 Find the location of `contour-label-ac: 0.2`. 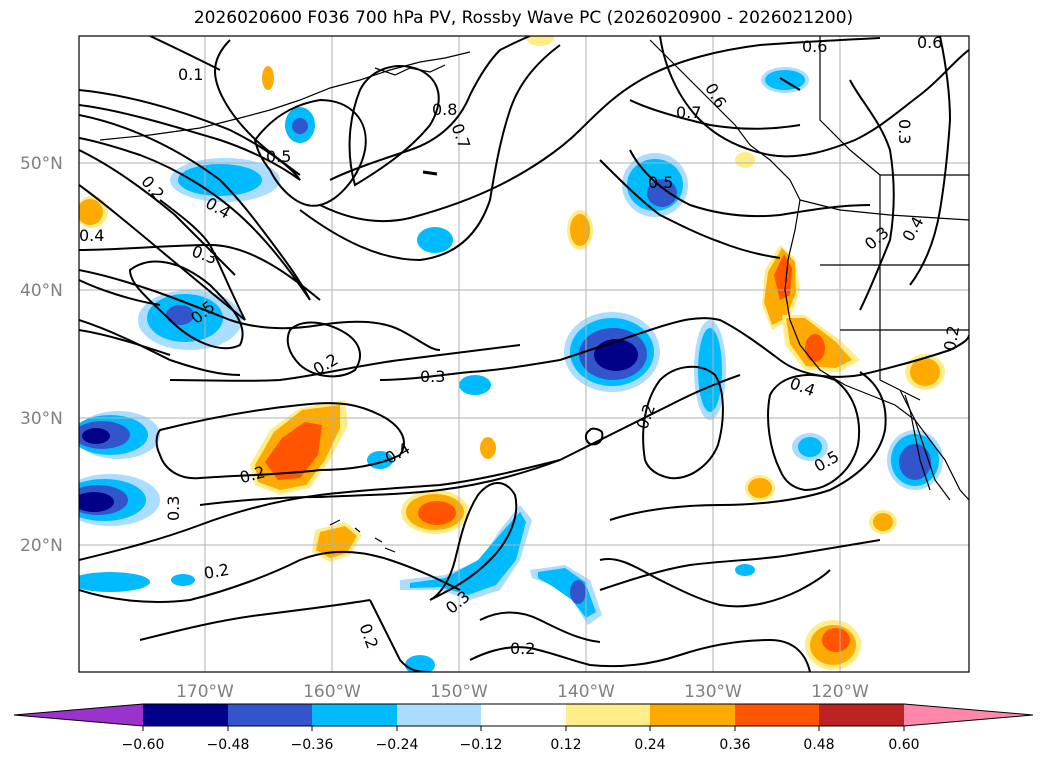

contour-label-ac: 0.2 is located at coordinates (368, 636).